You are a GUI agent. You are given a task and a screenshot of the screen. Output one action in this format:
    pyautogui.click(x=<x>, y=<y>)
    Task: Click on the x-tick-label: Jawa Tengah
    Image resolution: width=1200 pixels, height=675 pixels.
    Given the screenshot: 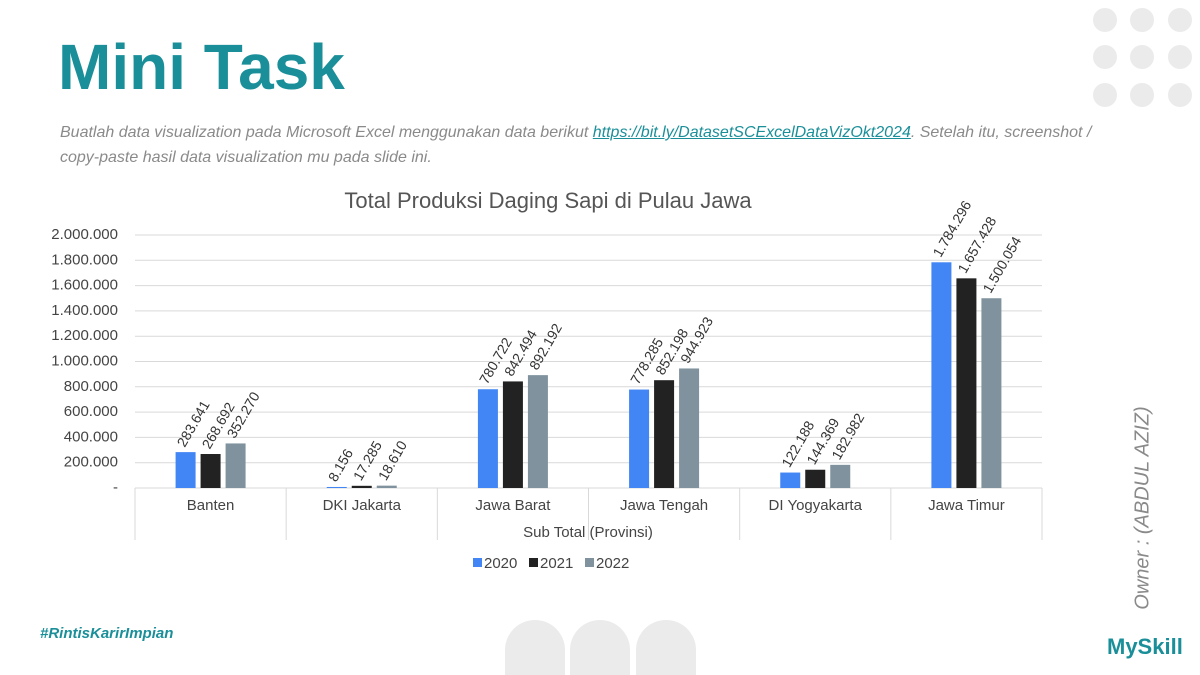 What is the action you would take?
    pyautogui.click(x=664, y=505)
    